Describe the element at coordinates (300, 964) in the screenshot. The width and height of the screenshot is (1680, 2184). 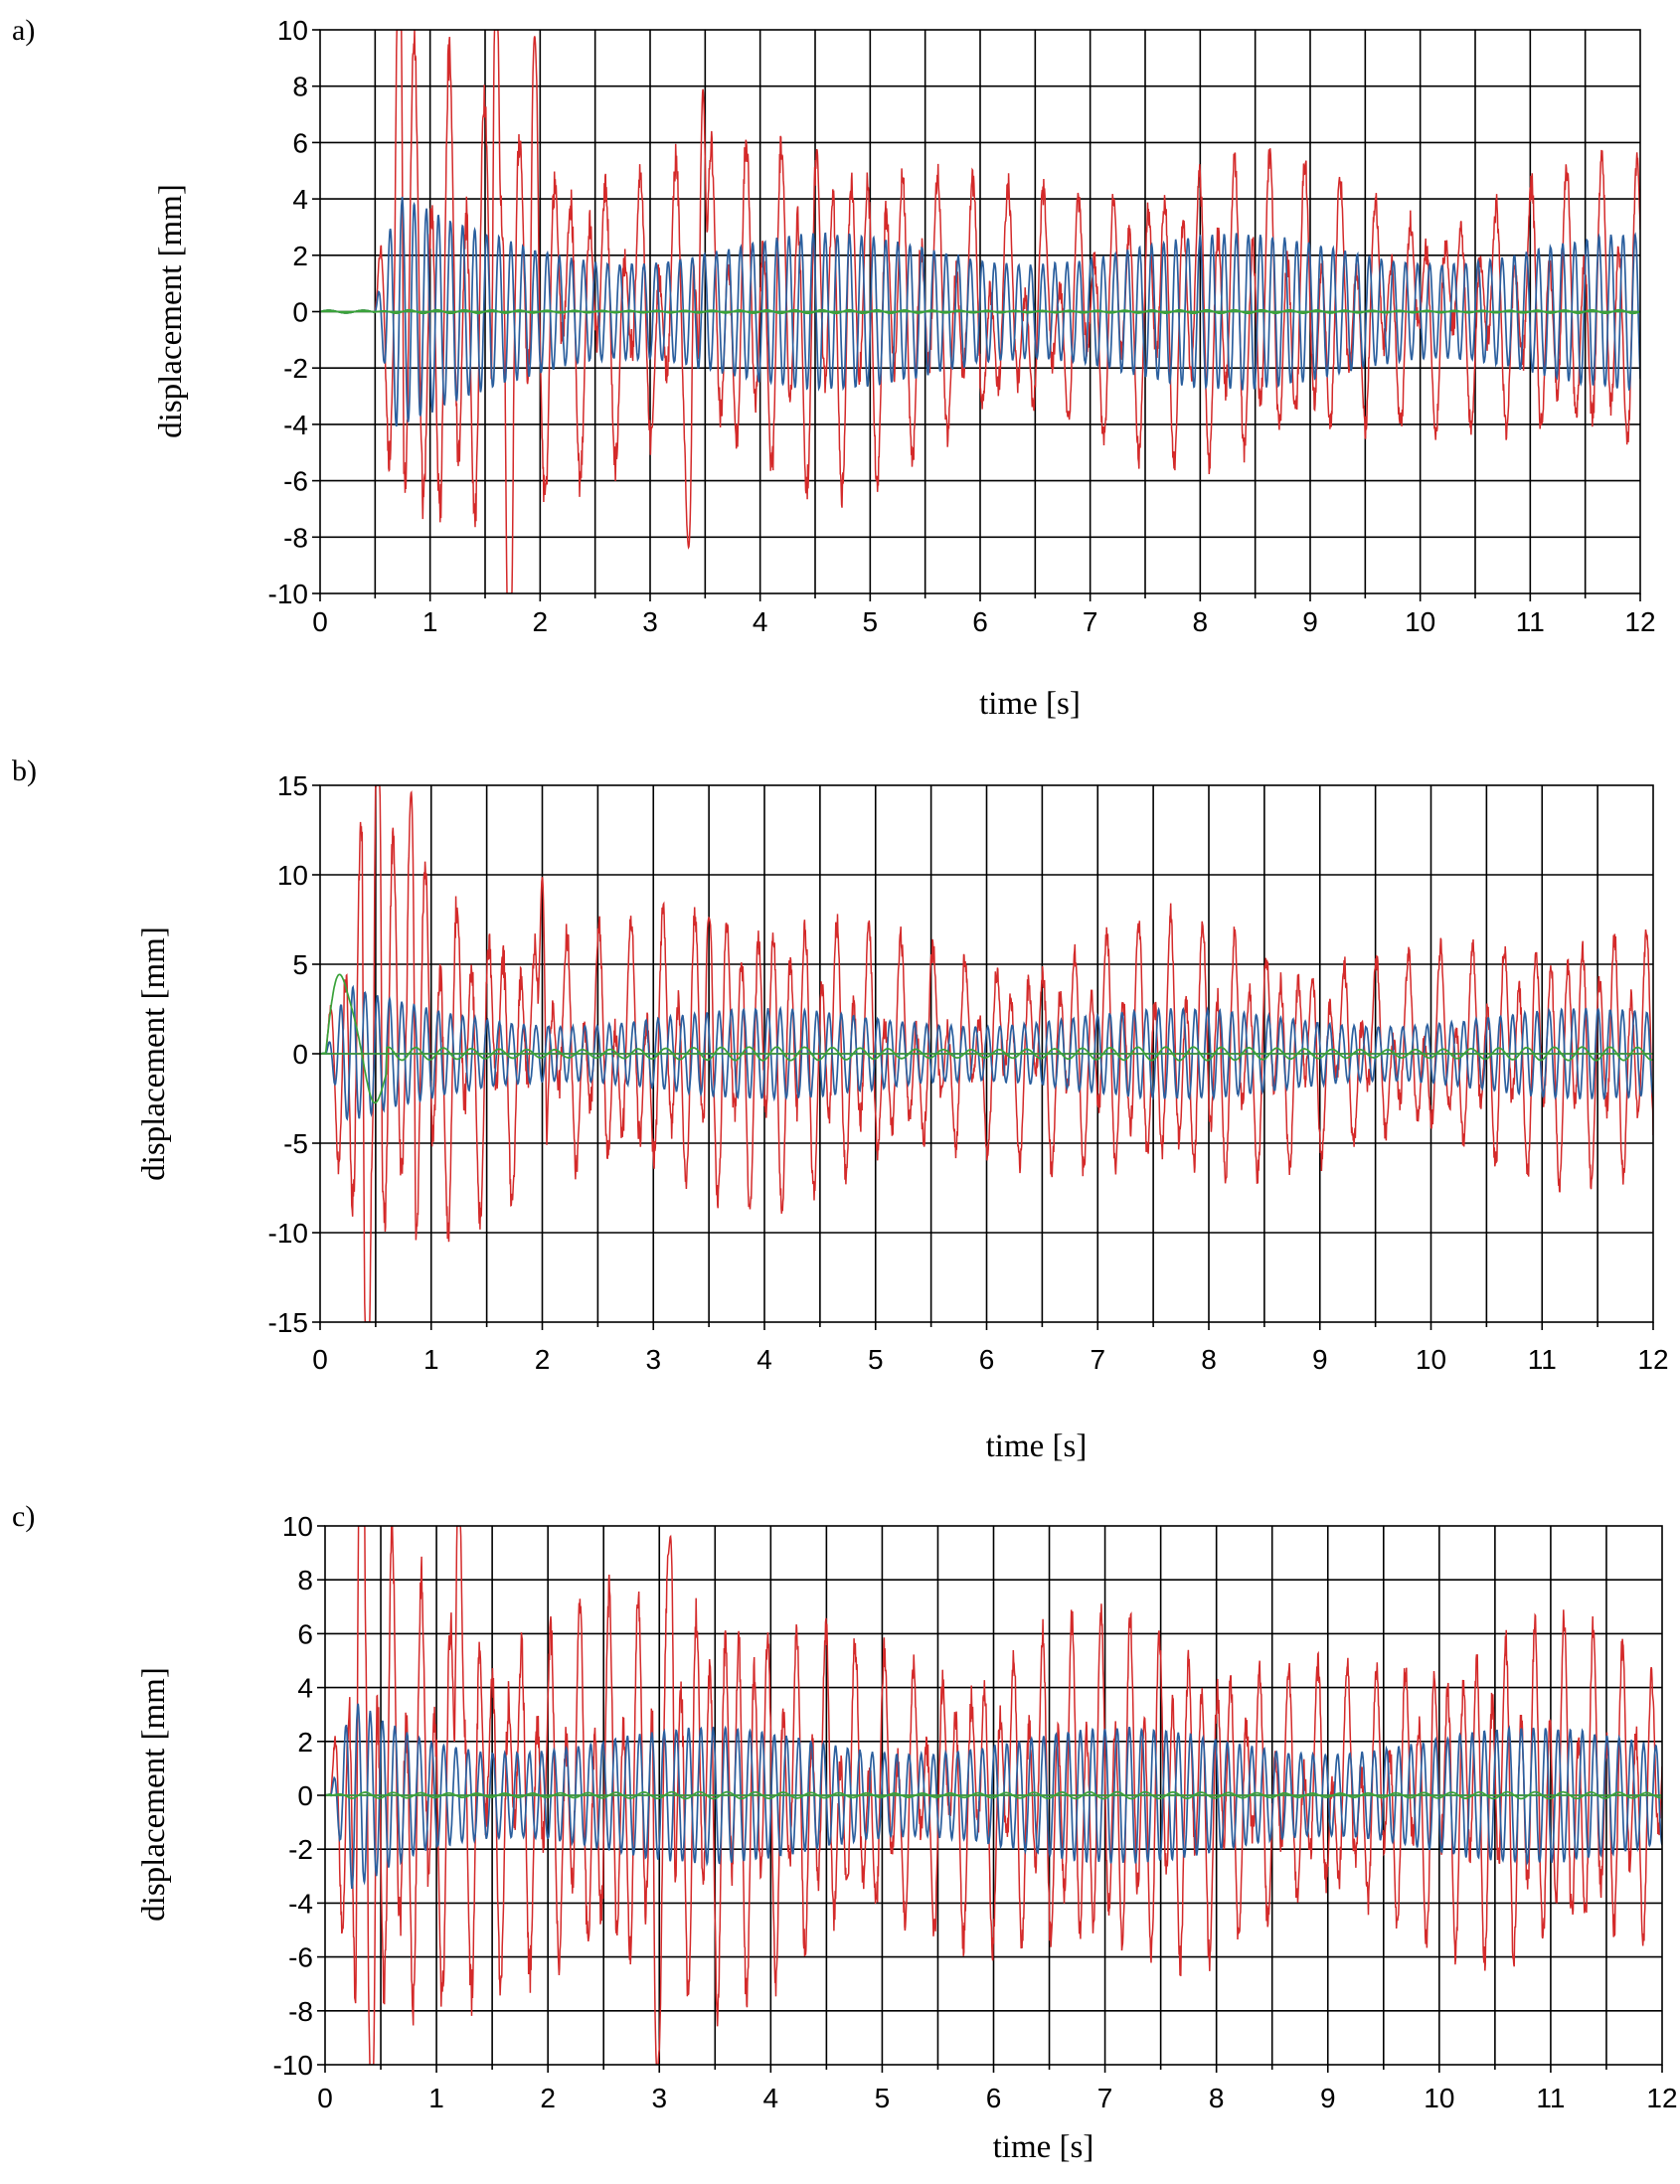
I see `y-tick-label: 5` at that location.